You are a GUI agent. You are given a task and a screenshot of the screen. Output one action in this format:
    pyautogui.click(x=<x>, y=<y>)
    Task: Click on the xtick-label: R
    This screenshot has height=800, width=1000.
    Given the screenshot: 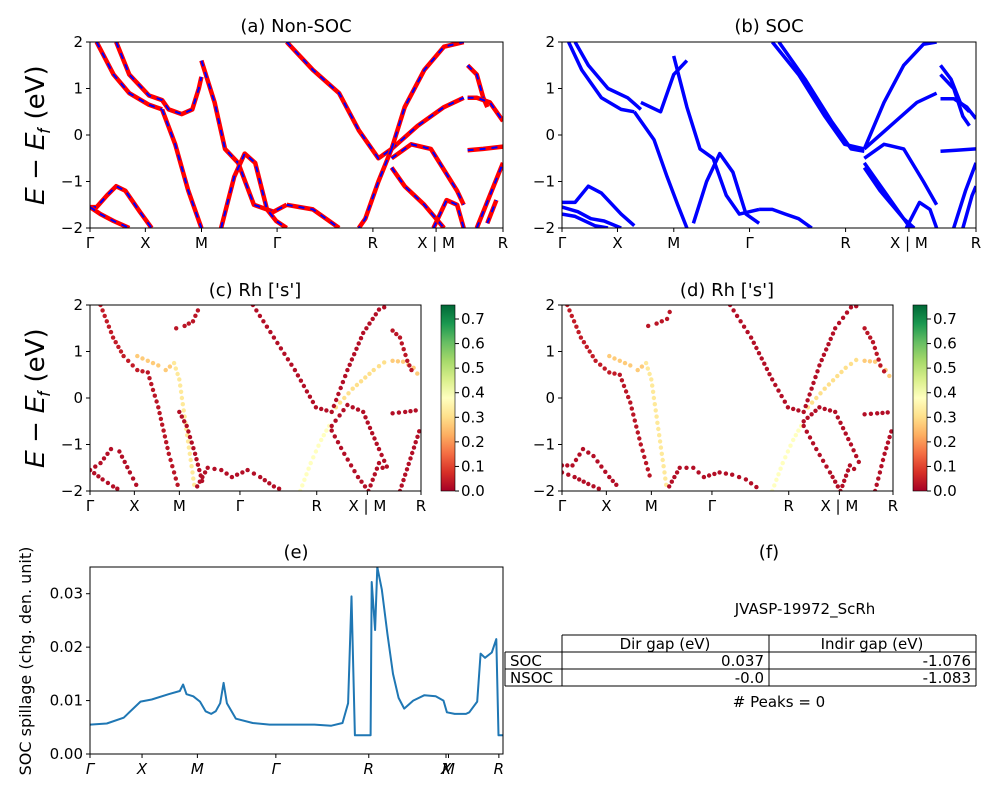 What is the action you would take?
    pyautogui.click(x=373, y=243)
    